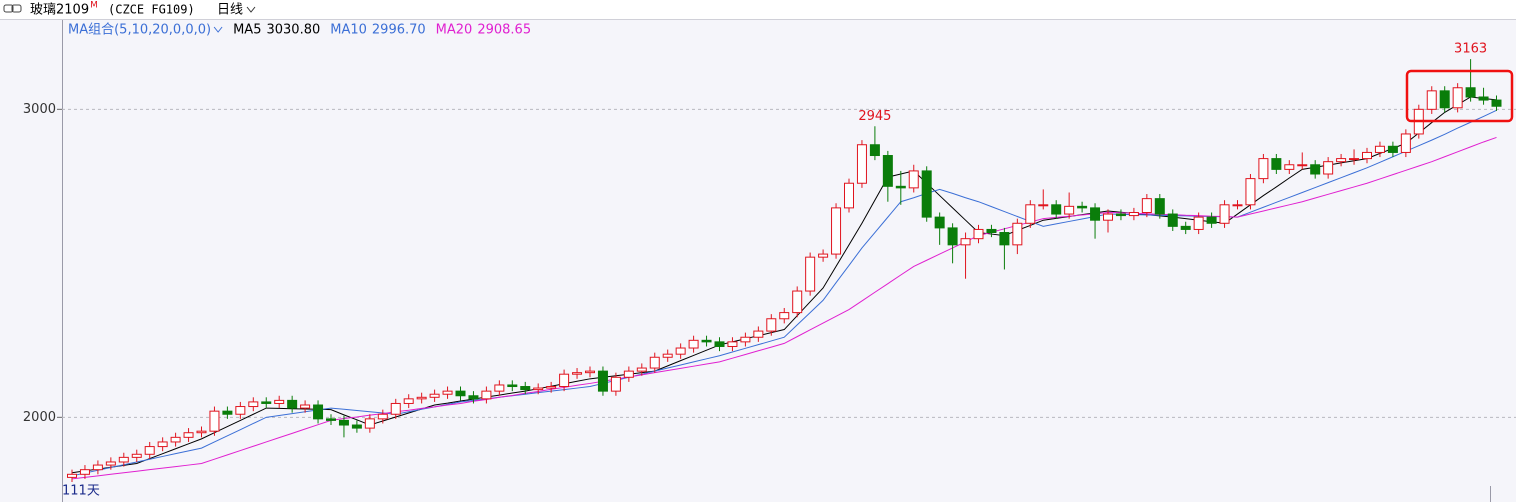 This screenshot has width=1516, height=502. What do you see at coordinates (16, 8) in the screenshot?
I see `link-icon-right` at bounding box center [16, 8].